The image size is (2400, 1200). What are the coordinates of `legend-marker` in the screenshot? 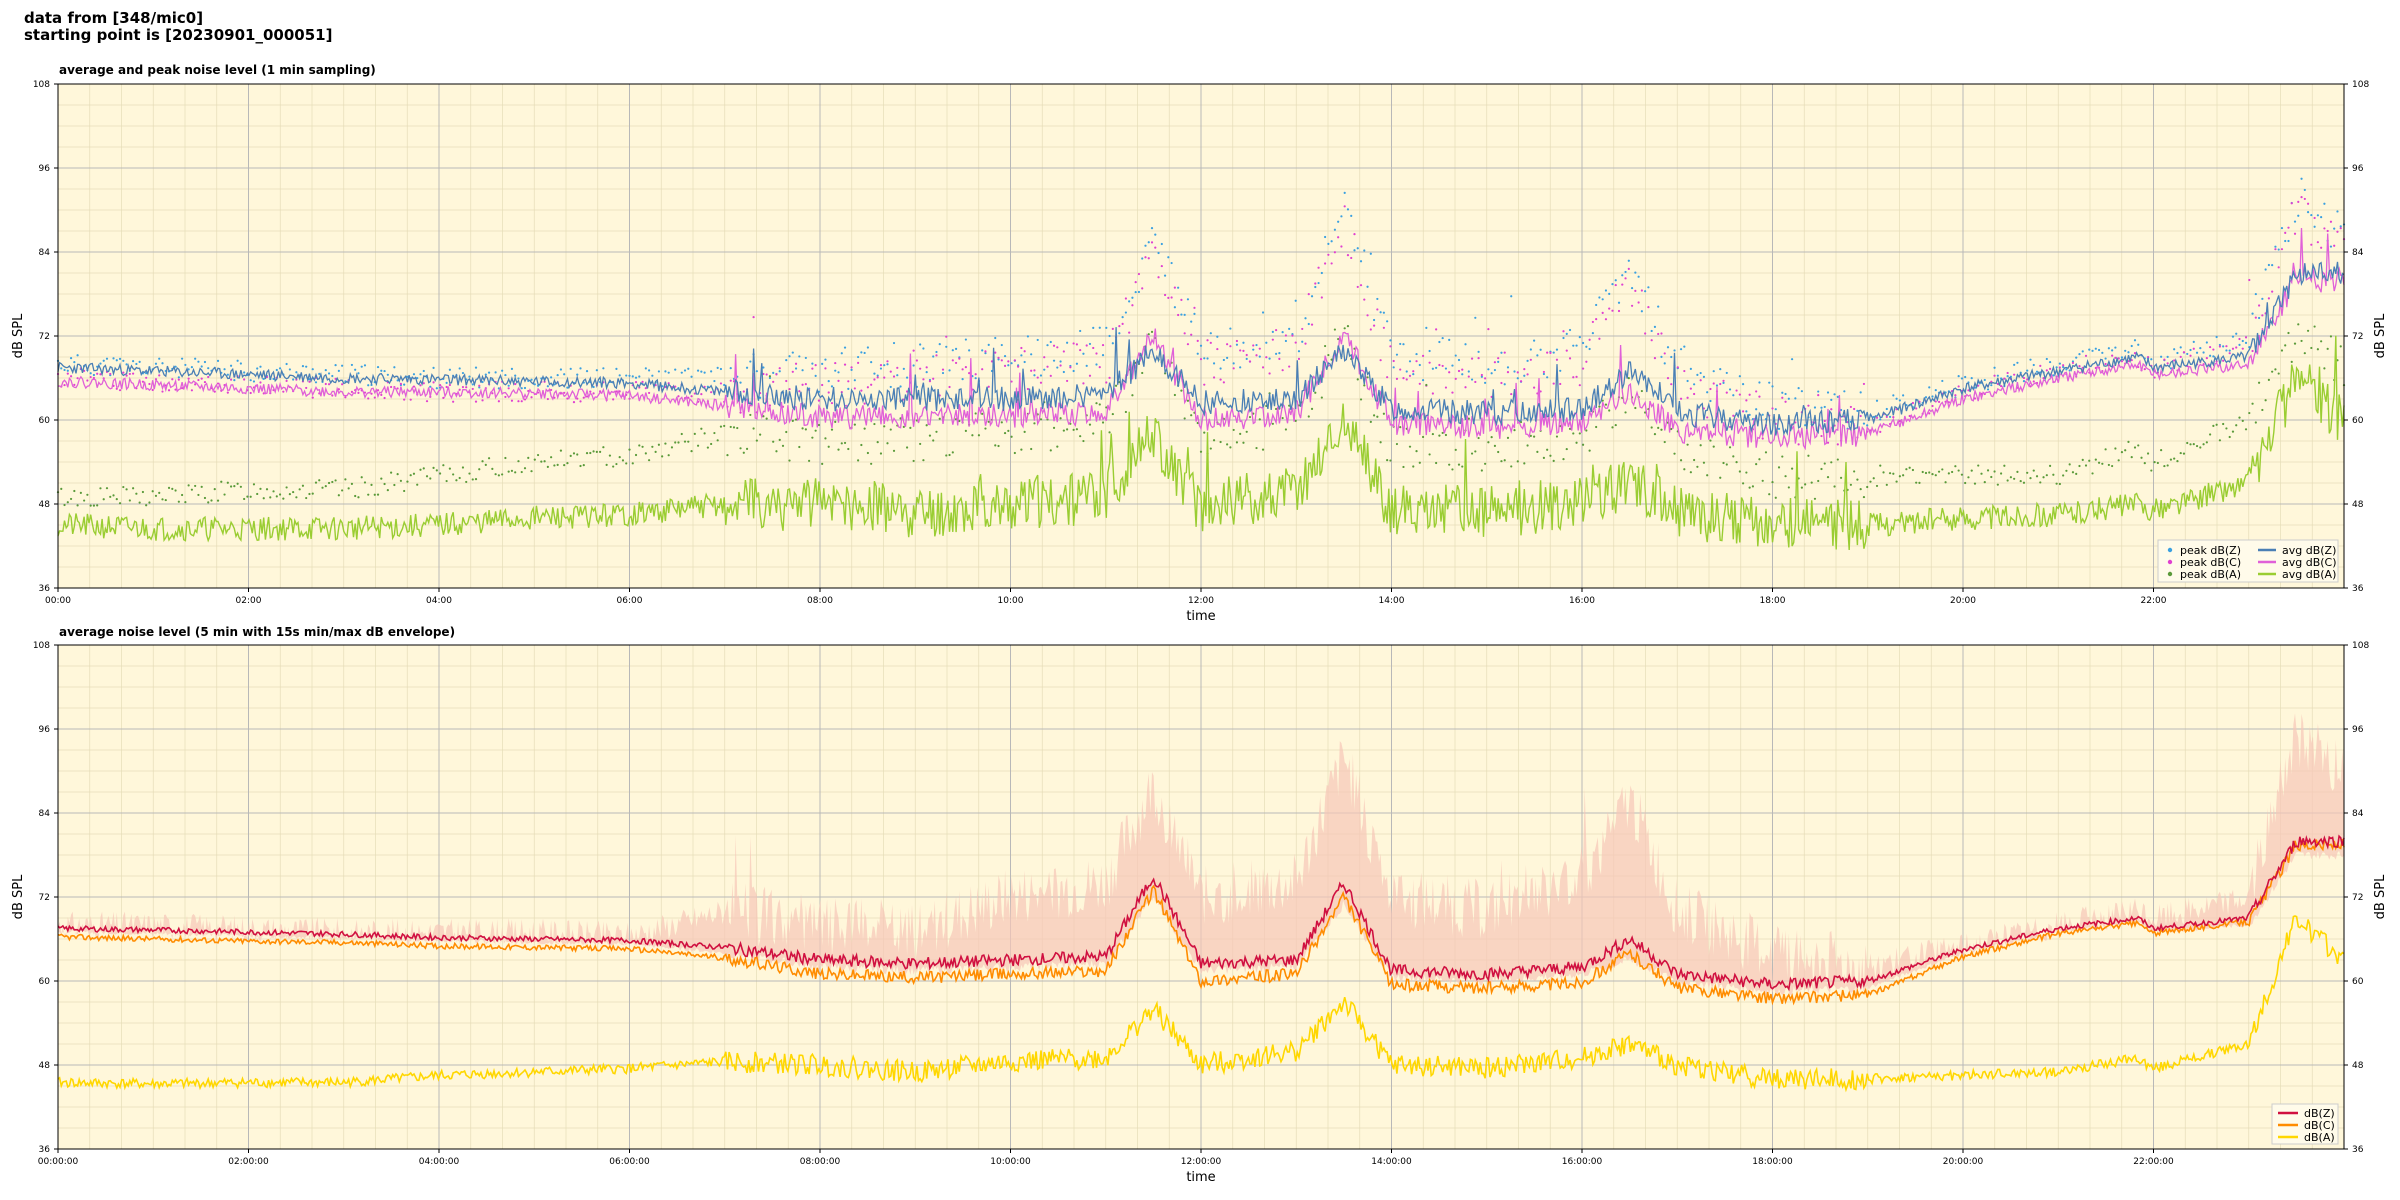 It's located at (2170, 562).